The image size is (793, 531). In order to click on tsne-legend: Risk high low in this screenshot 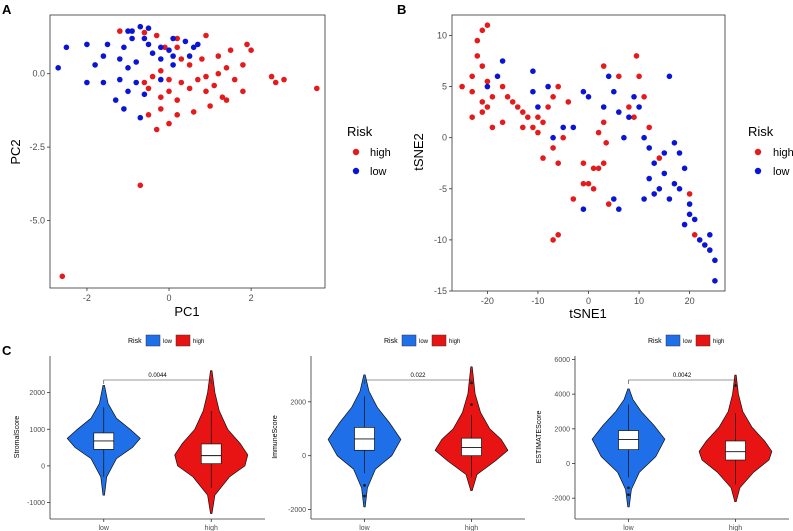, I will do `click(770, 151)`.